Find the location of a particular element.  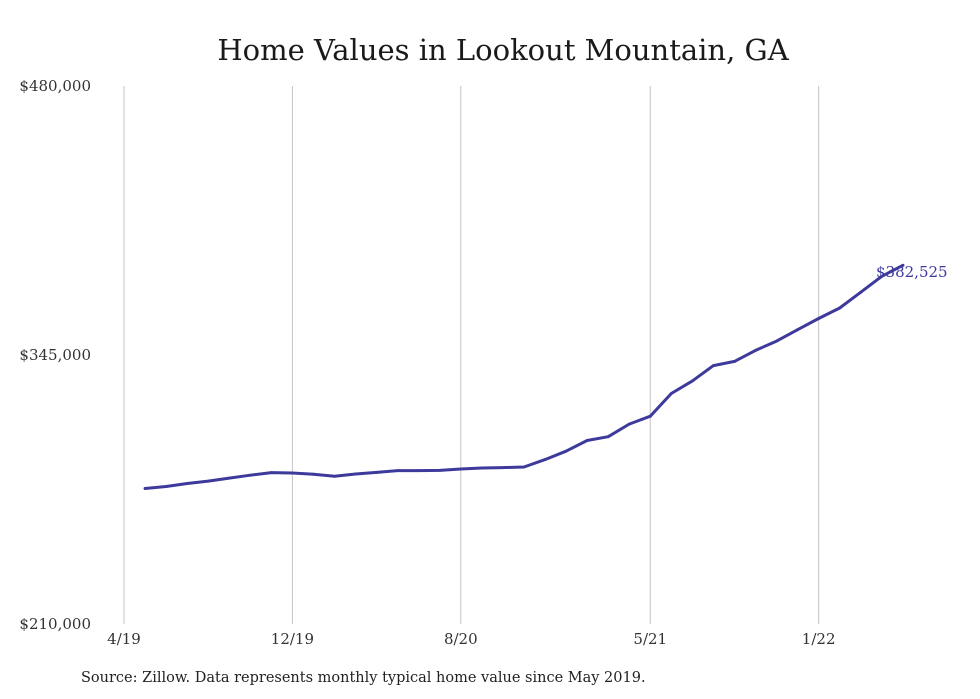

x-tick-label: 12/19 is located at coordinates (292, 639).